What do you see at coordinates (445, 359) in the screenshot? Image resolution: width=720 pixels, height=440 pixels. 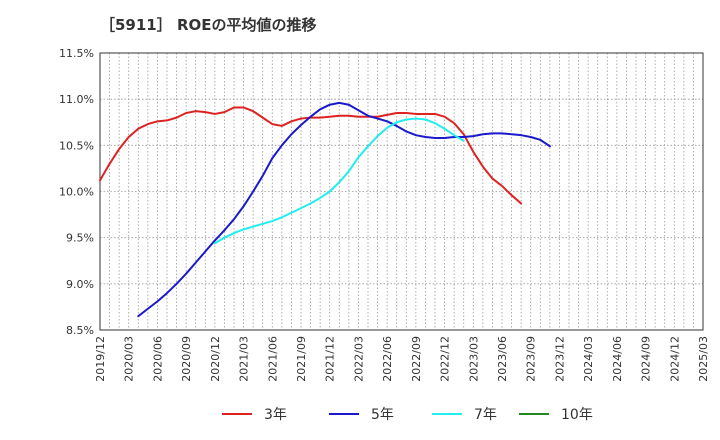 I see `x-tick-label: 2022/12` at bounding box center [445, 359].